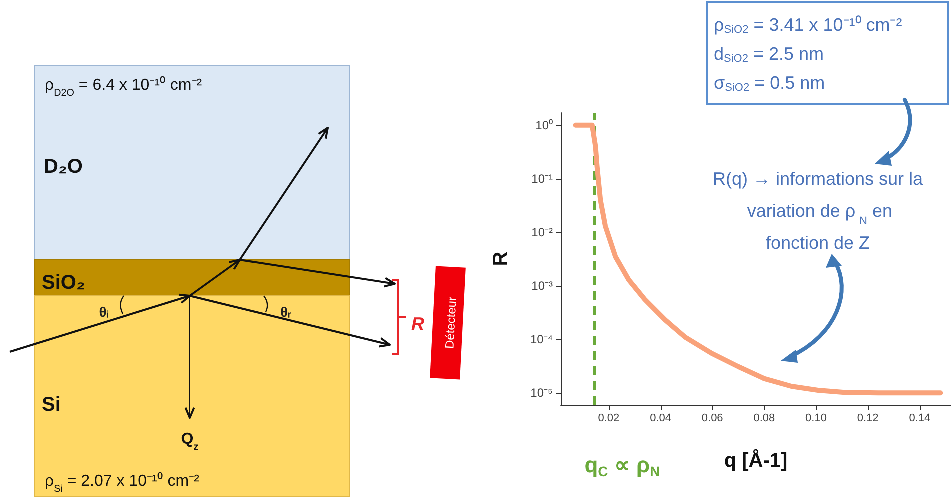  What do you see at coordinates (418, 324) in the screenshot?
I see `text: R` at bounding box center [418, 324].